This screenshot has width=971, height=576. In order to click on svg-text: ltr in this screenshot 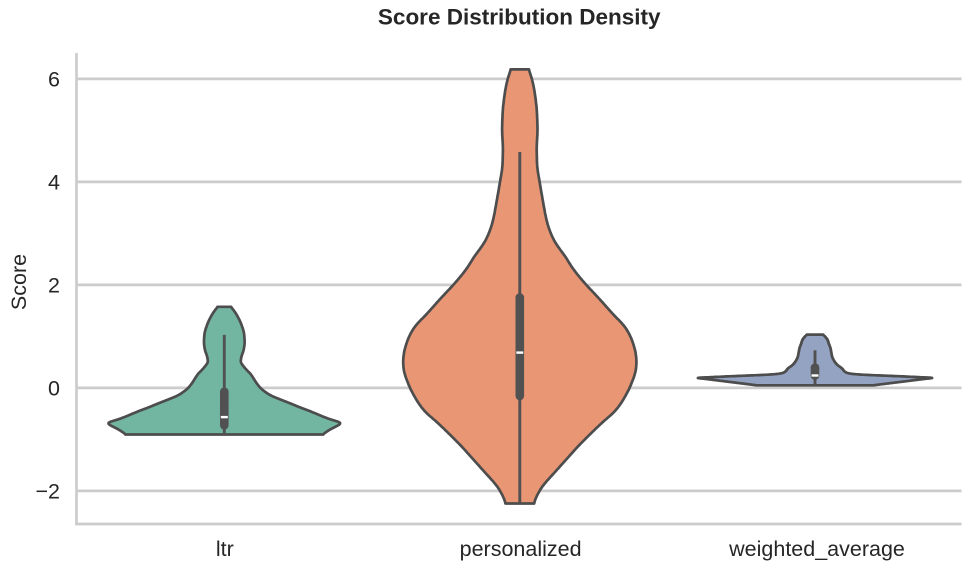, I will do `click(225, 549)`.